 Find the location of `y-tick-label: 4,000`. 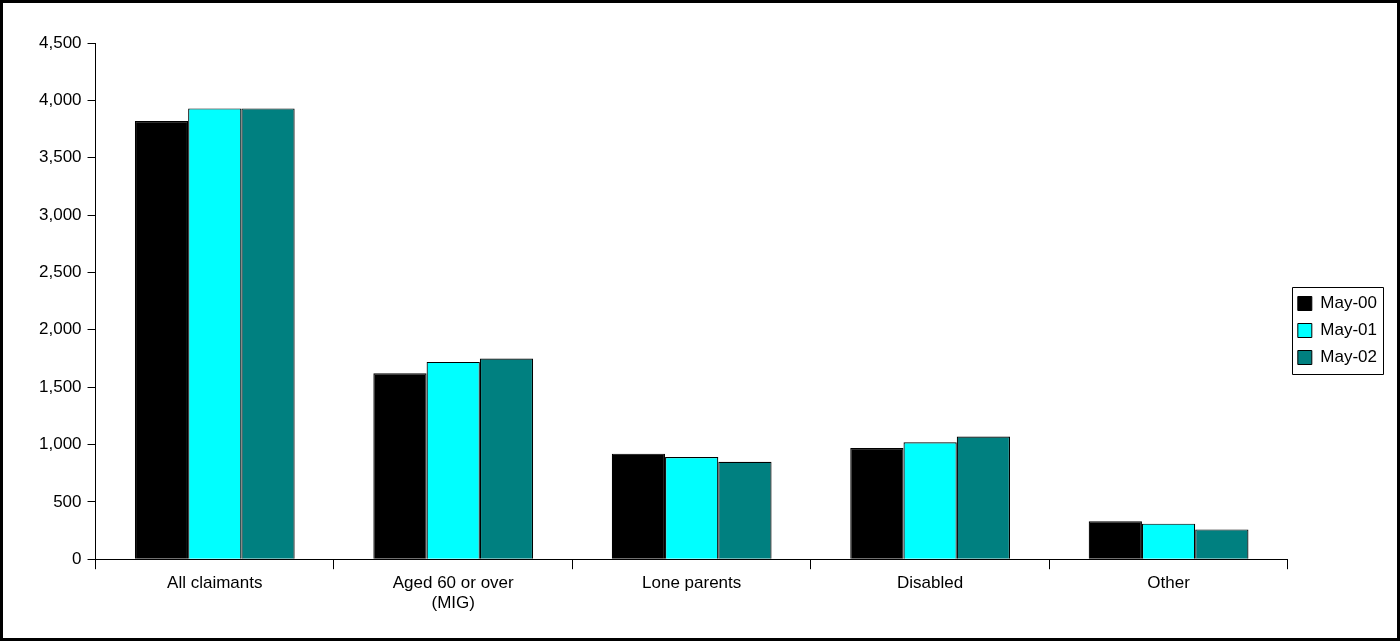

y-tick-label: 4,000 is located at coordinates (60, 100).